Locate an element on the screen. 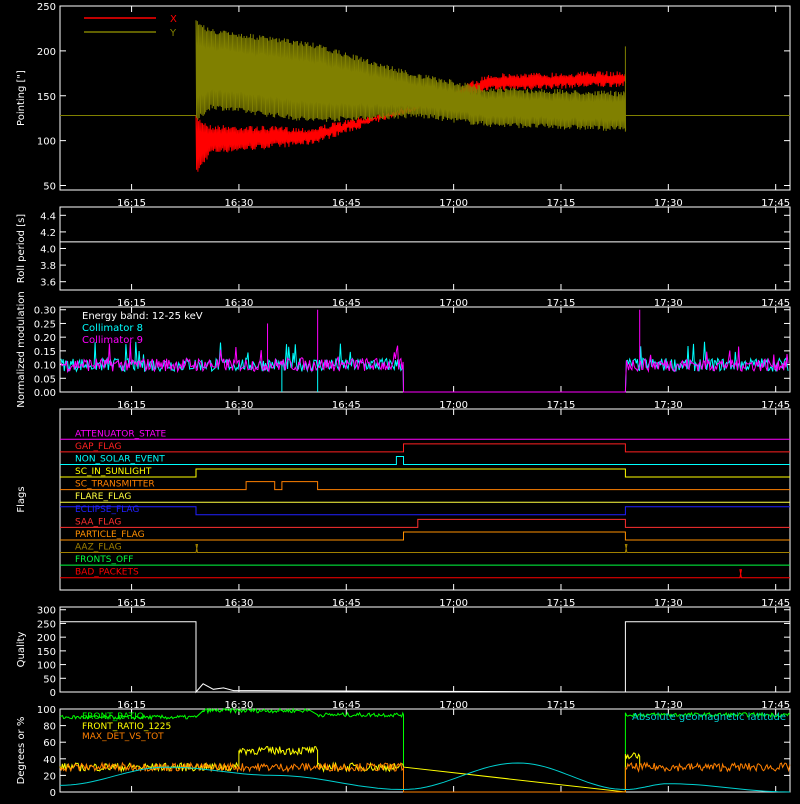  flag-line-SC_TRANSMITTER is located at coordinates (425, 486).